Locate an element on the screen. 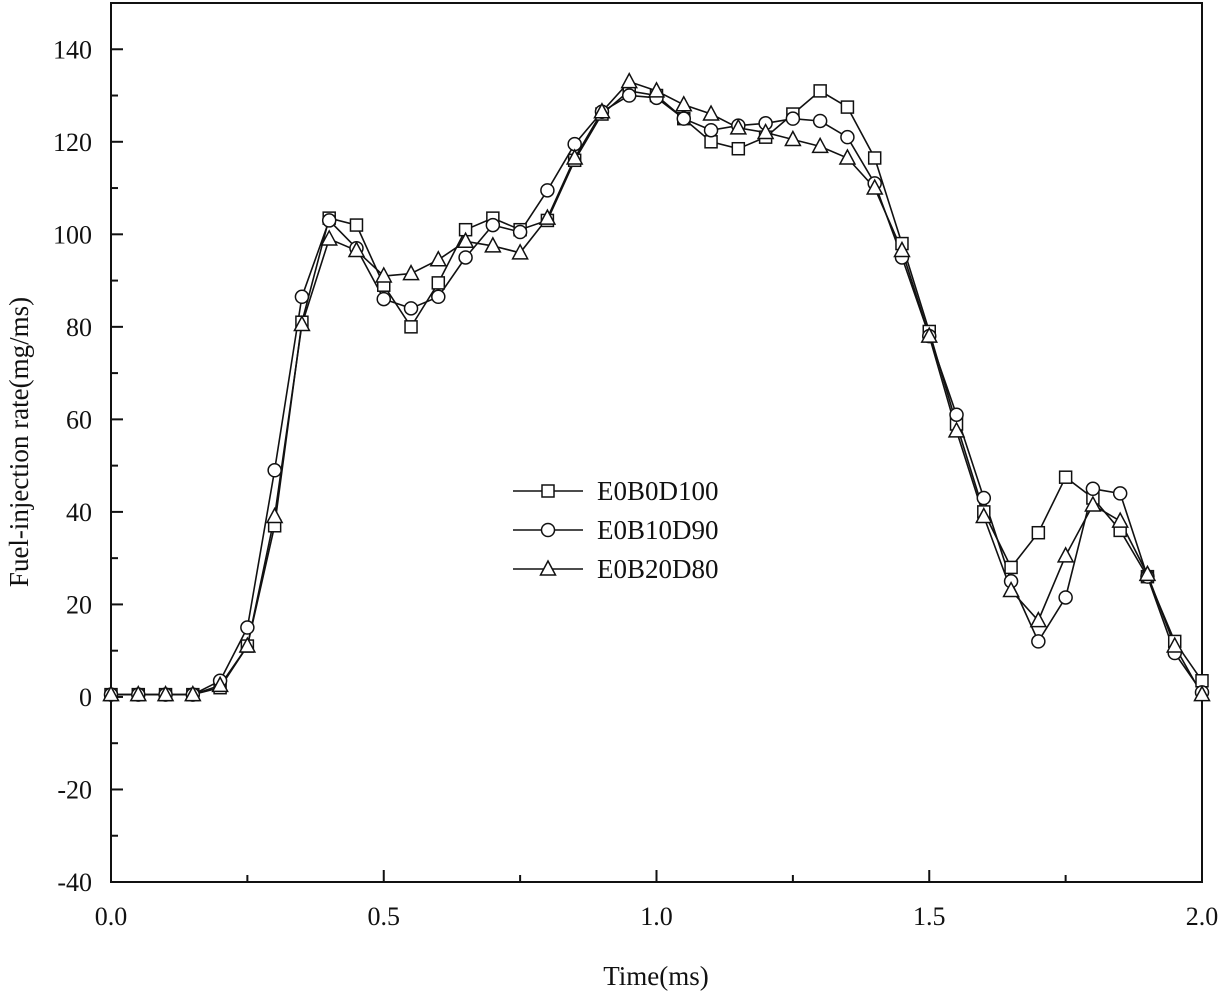 Image resolution: width=1225 pixels, height=995 pixels. y-tick-label: 120 is located at coordinates (72, 142).